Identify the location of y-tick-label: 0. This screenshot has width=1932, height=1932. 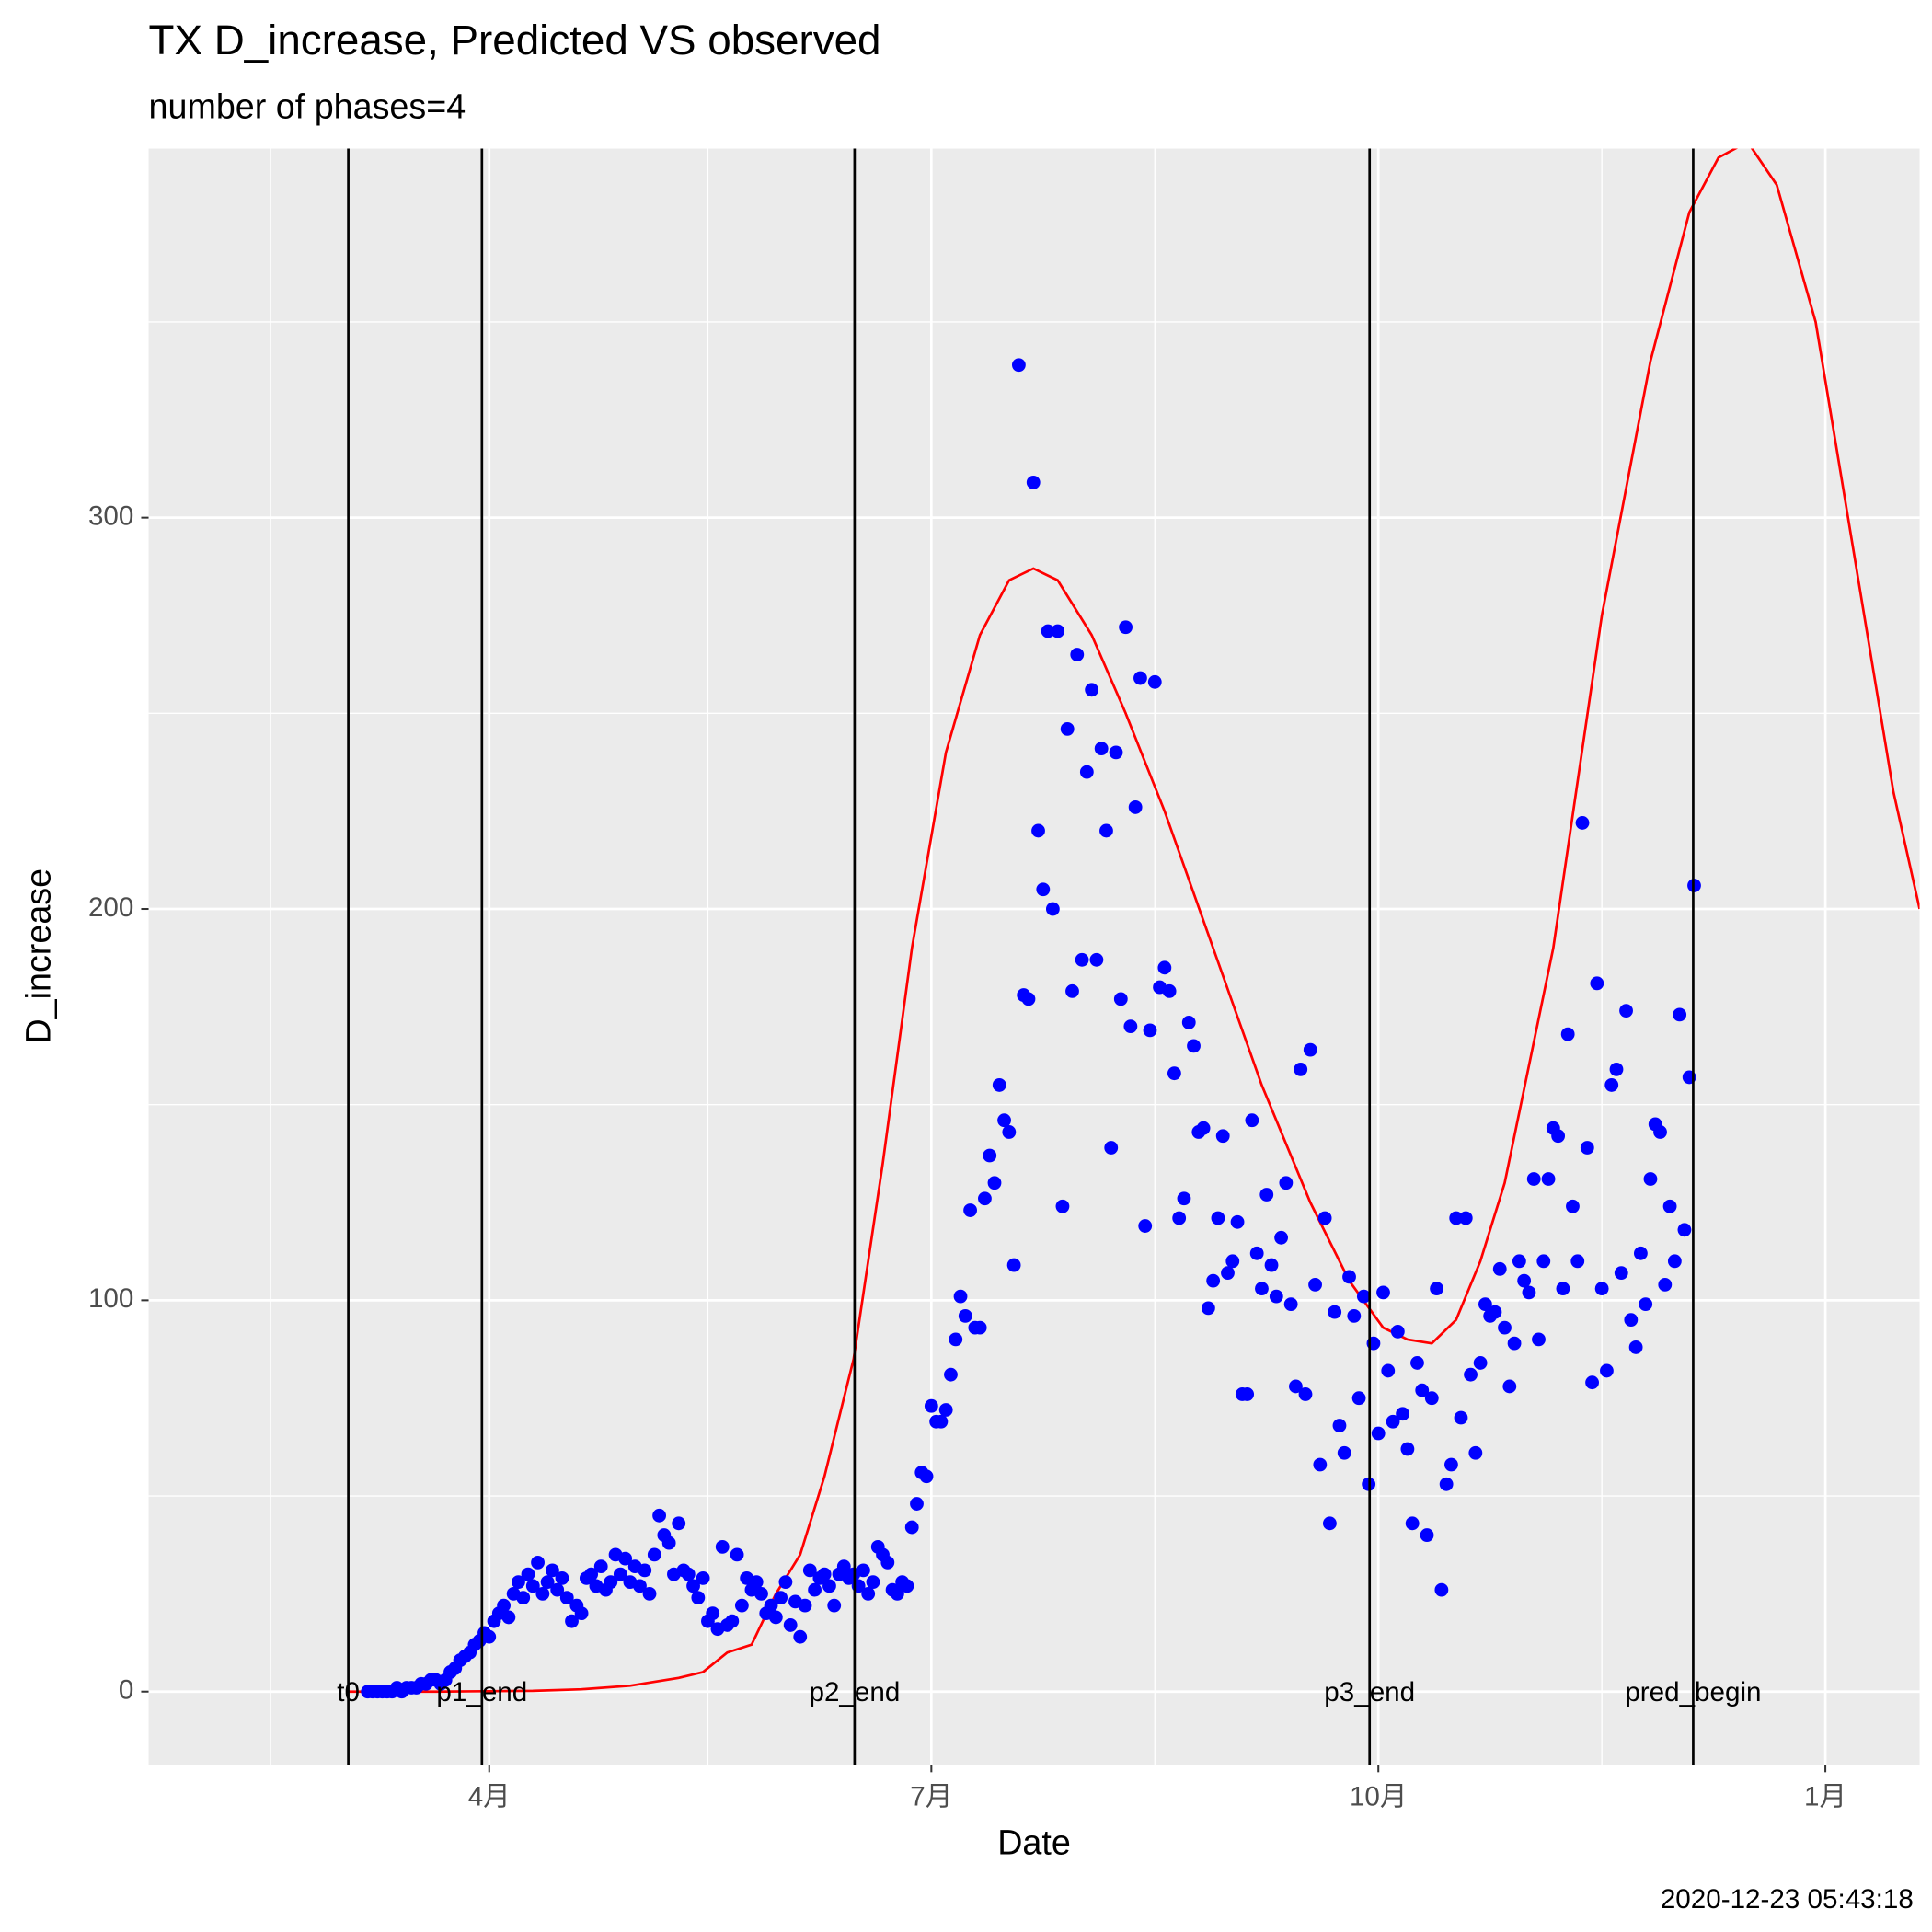
(126, 1690).